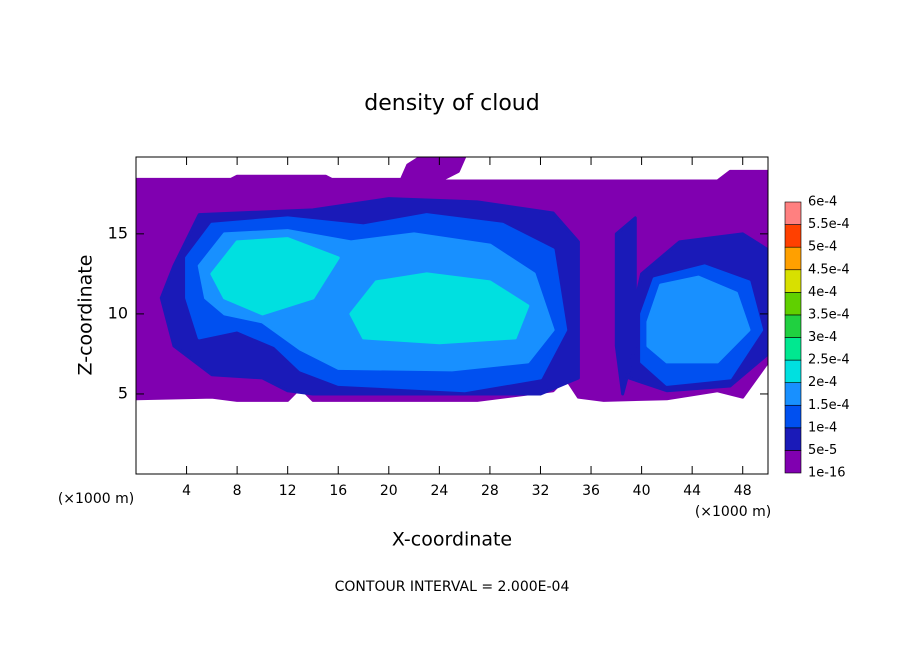 Image resolution: width=904 pixels, height=658 pixels. Describe the element at coordinates (541, 491) in the screenshot. I see `x-tick-label: 32` at that location.